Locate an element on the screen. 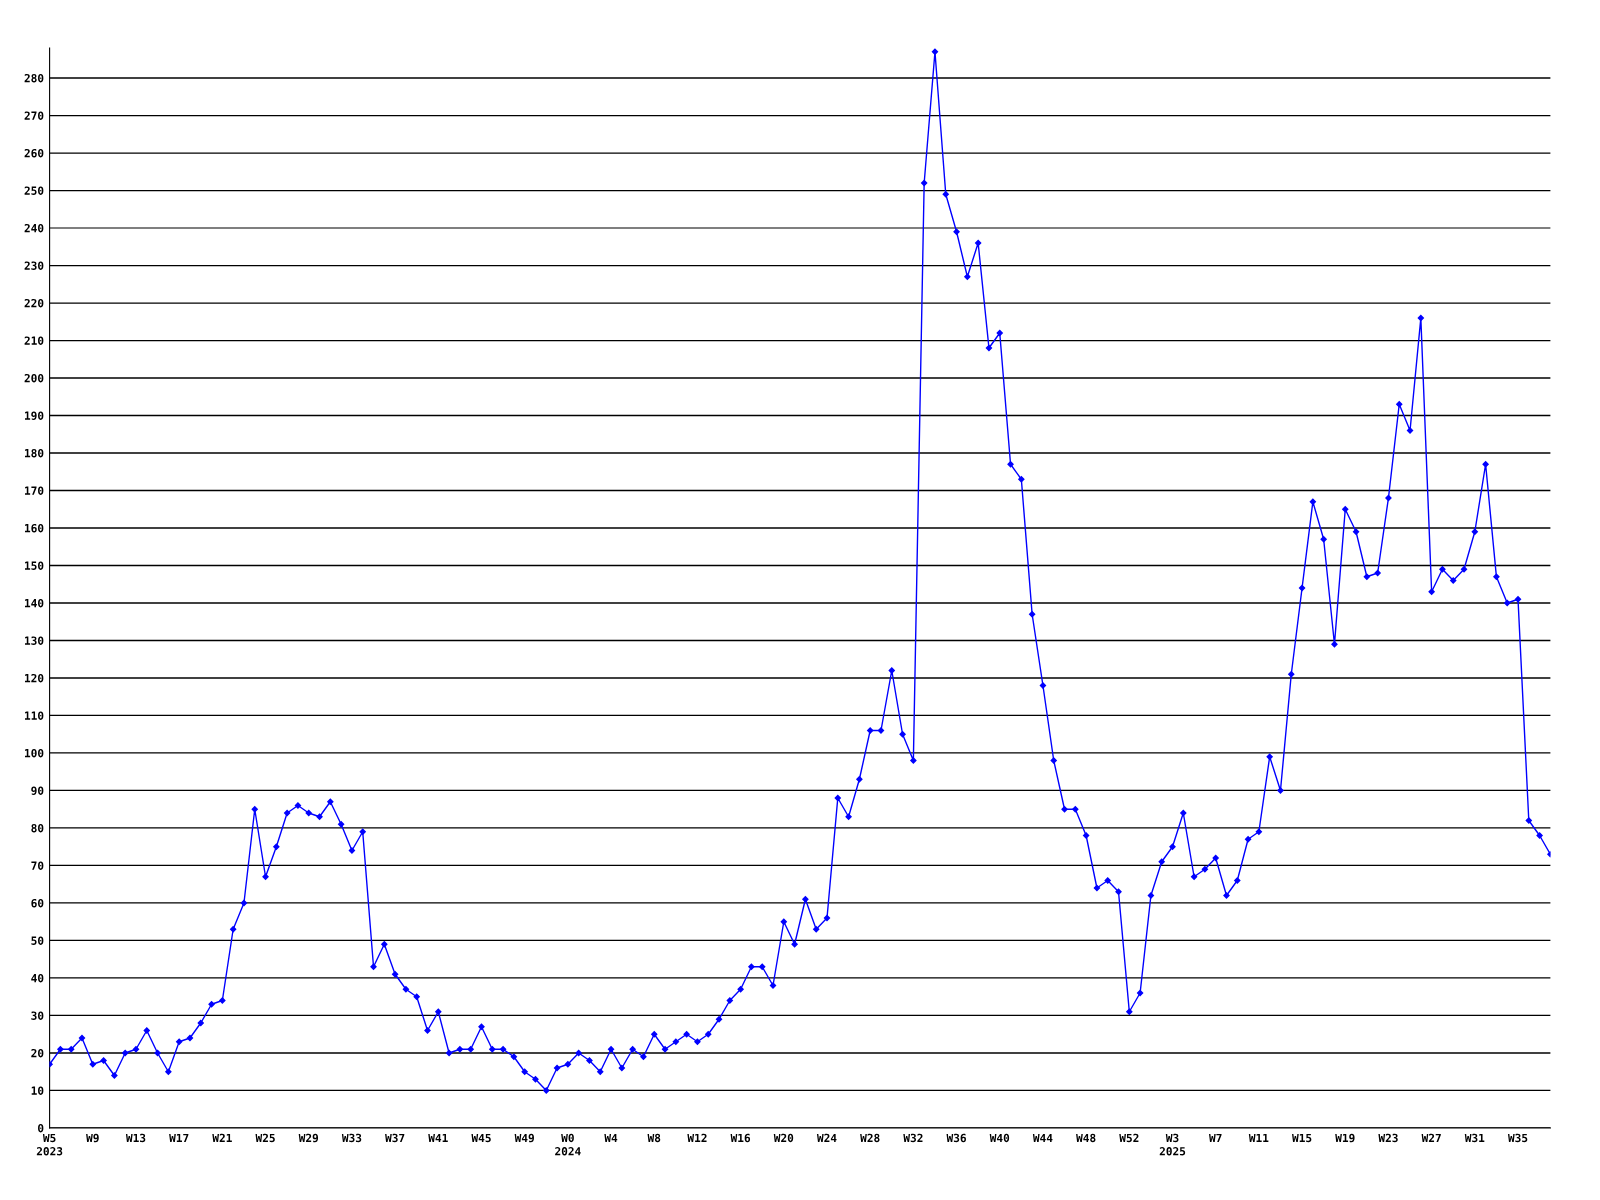  x-tick-label: W17 is located at coordinates (179, 1137).